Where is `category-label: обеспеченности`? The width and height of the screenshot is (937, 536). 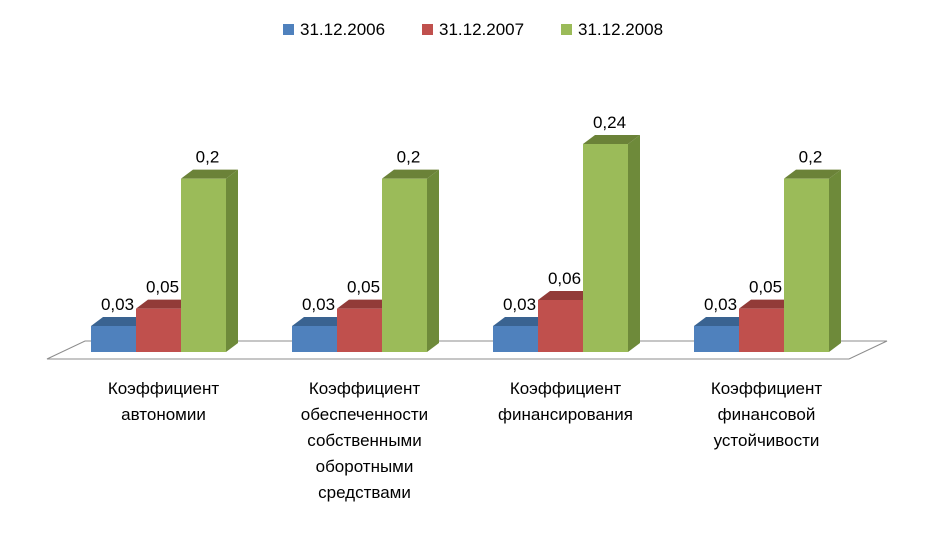
category-label: обеспеченности is located at coordinates (364, 414).